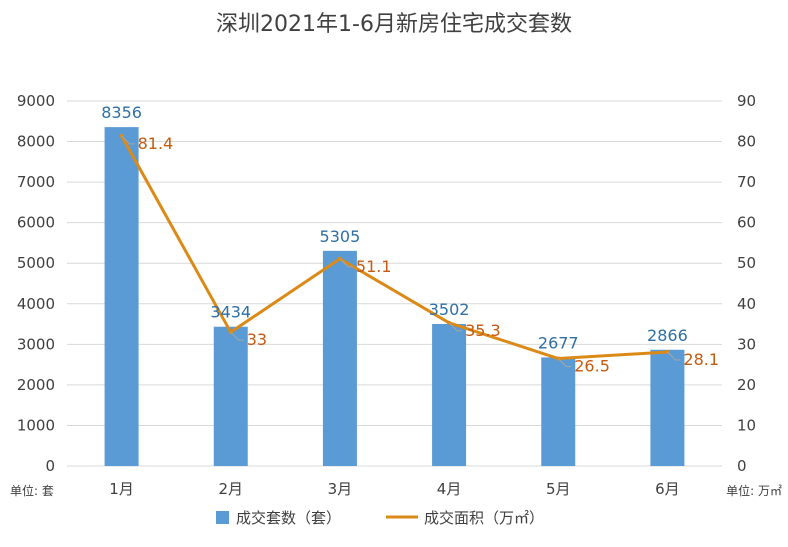 The width and height of the screenshot is (788, 547). I want to click on legend-bar-swatch, so click(222, 517).